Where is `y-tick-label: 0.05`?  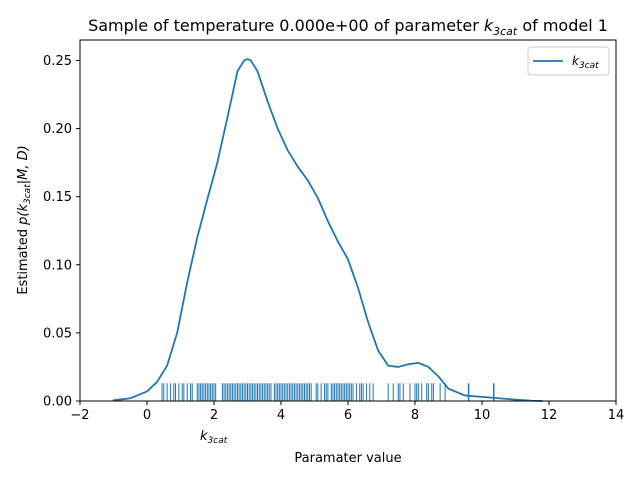
y-tick-label: 0.05 is located at coordinates (57, 333).